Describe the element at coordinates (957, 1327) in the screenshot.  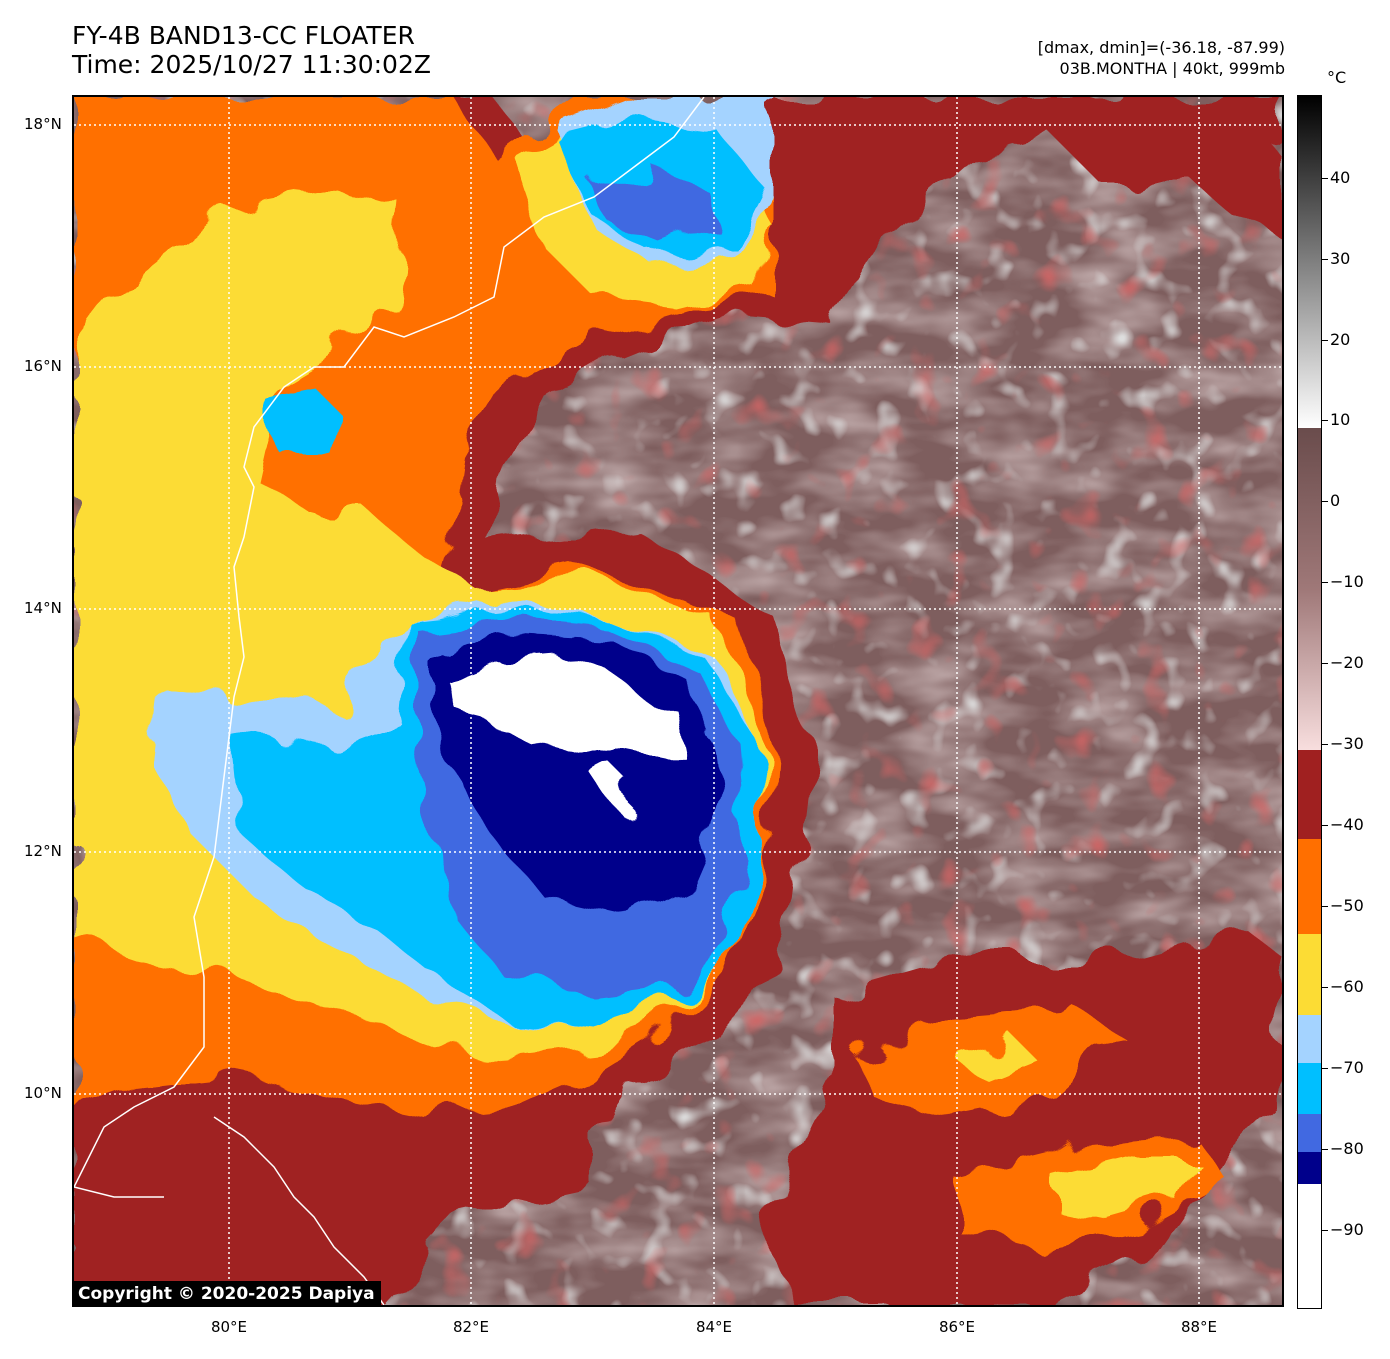
I see `lon-label-86e: 86°E` at that location.